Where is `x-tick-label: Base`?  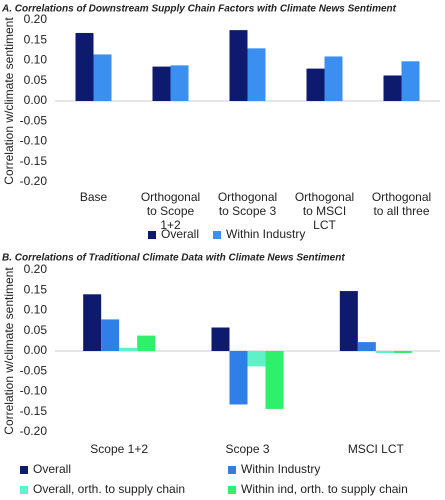
x-tick-label: Base is located at coordinates (93, 197).